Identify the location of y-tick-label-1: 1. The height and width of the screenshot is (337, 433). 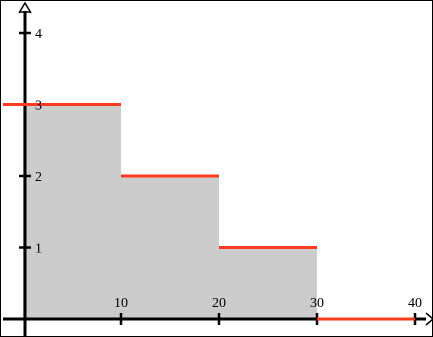
(38, 249).